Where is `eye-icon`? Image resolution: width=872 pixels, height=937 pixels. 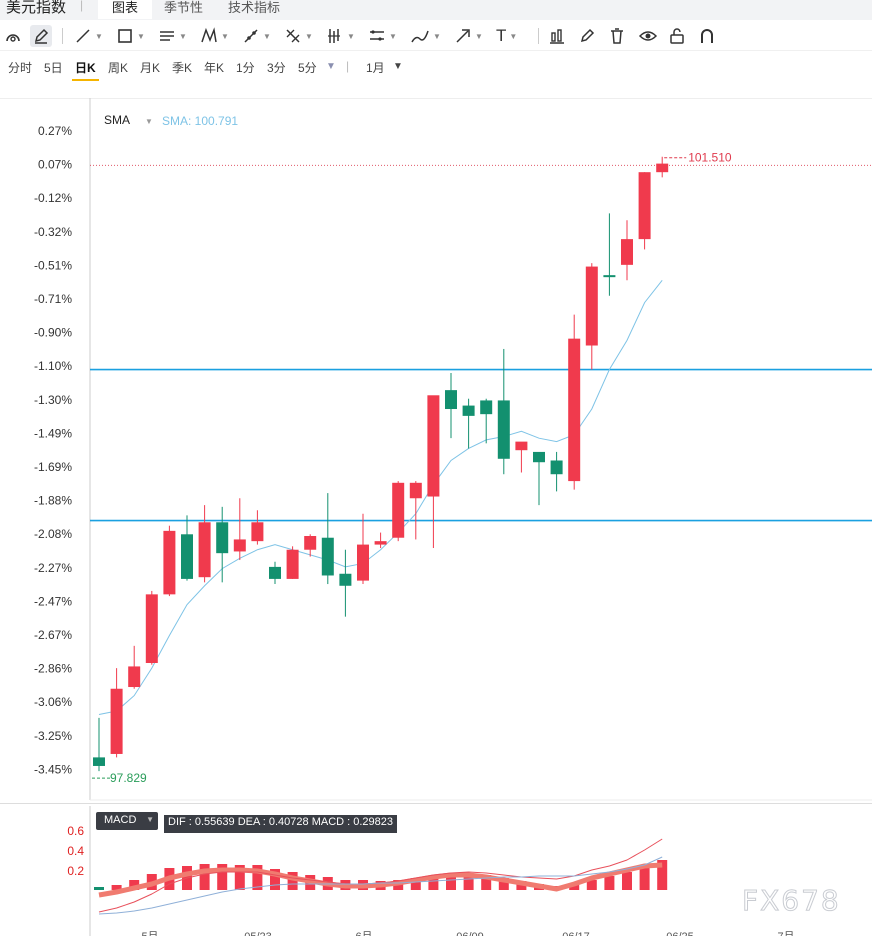
eye-icon is located at coordinates (648, 36).